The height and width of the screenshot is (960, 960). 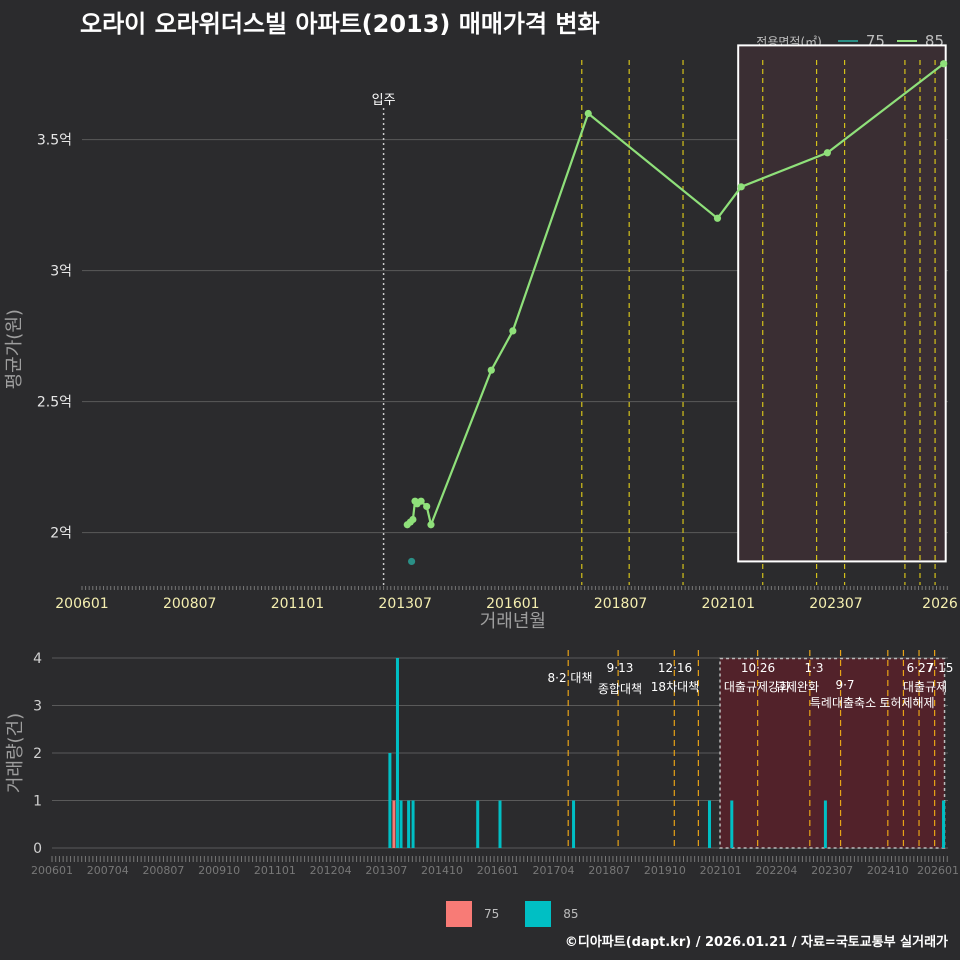 What do you see at coordinates (758, 668) in the screenshot?
I see `policy-date-label: 10·26` at bounding box center [758, 668].